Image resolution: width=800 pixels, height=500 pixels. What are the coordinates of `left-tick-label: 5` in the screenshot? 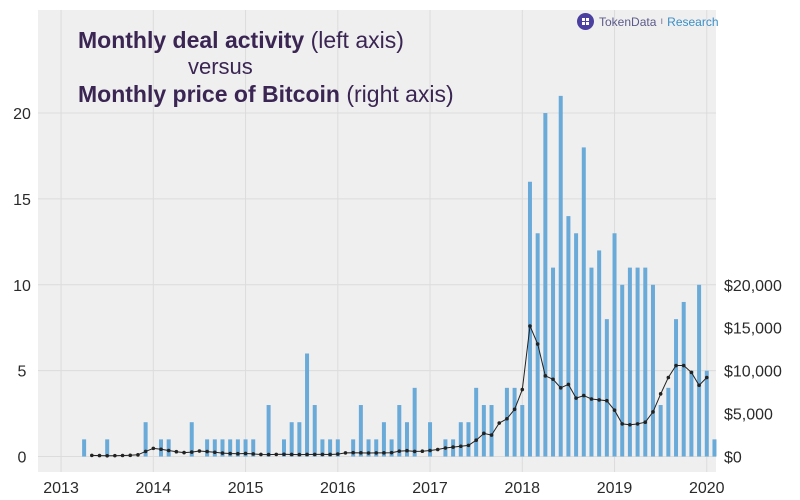 It's located at (22, 372).